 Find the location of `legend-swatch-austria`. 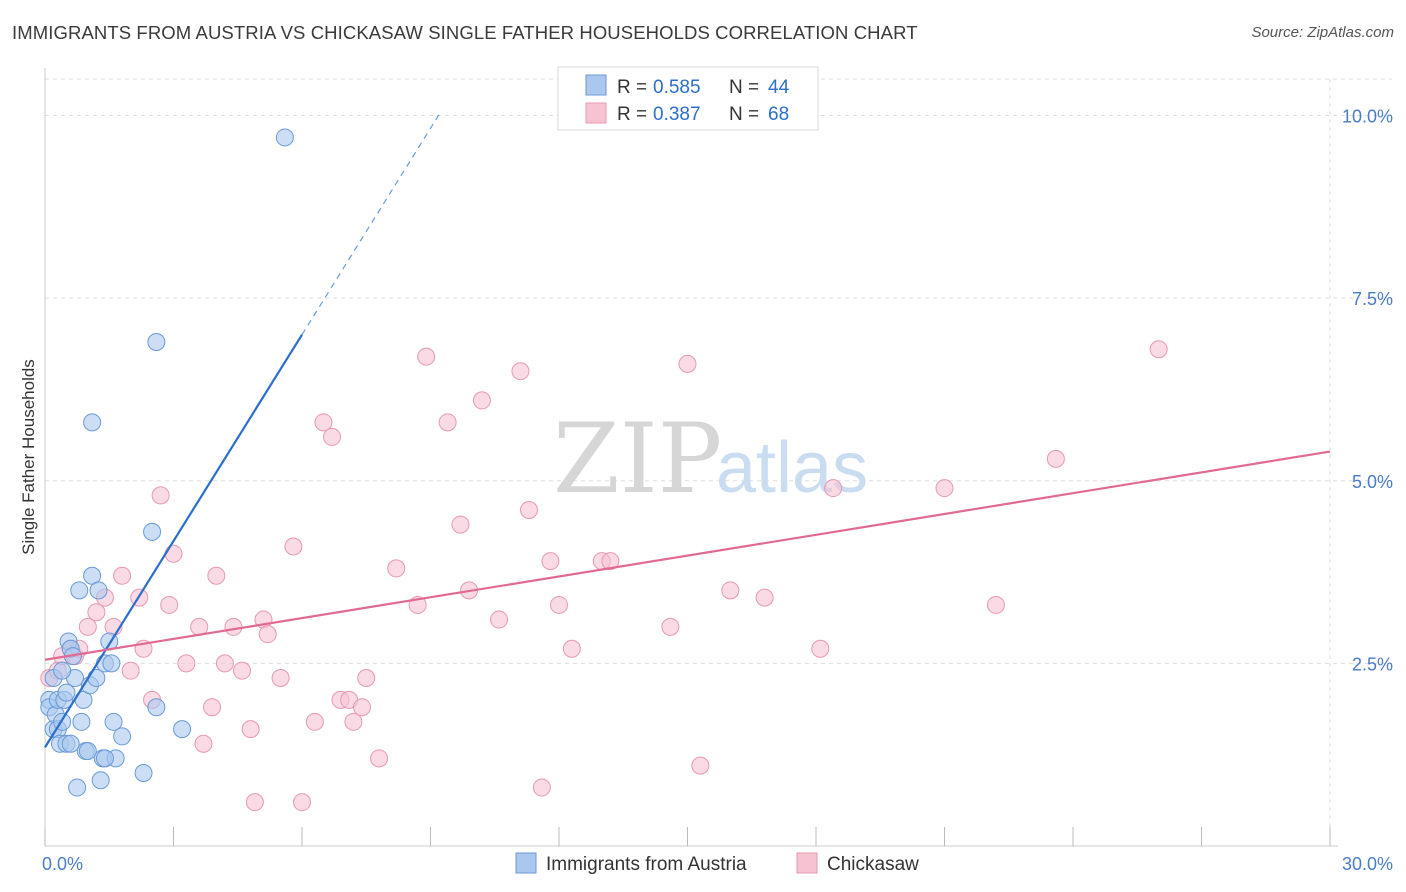

legend-swatch-austria is located at coordinates (596, 85).